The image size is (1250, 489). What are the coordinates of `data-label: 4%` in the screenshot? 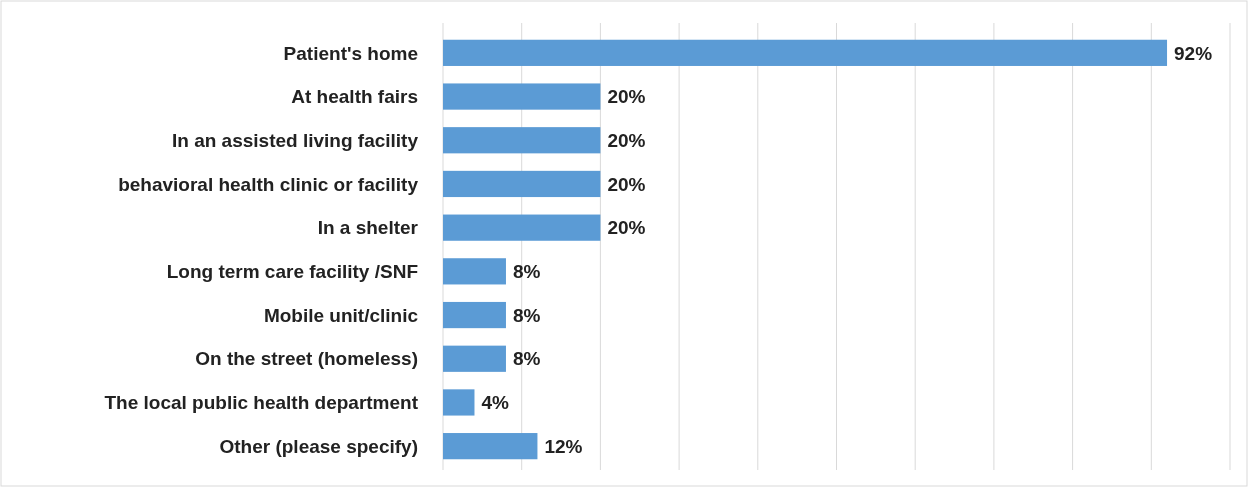 It's located at (495, 403).